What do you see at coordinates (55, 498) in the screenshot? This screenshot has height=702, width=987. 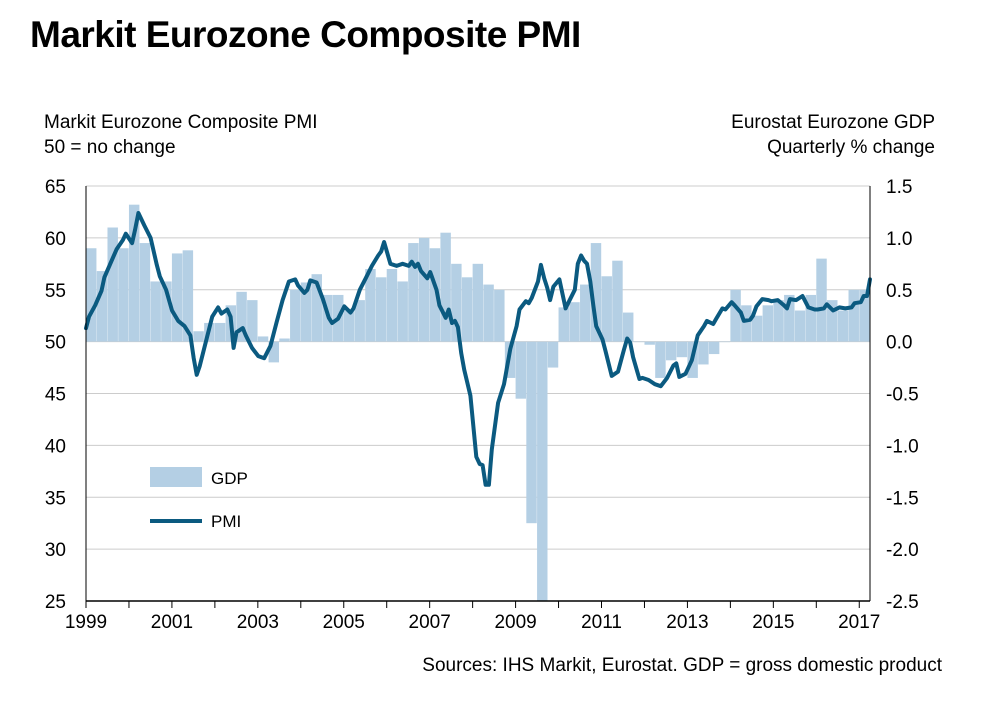 I see `left-tick-label: 35` at bounding box center [55, 498].